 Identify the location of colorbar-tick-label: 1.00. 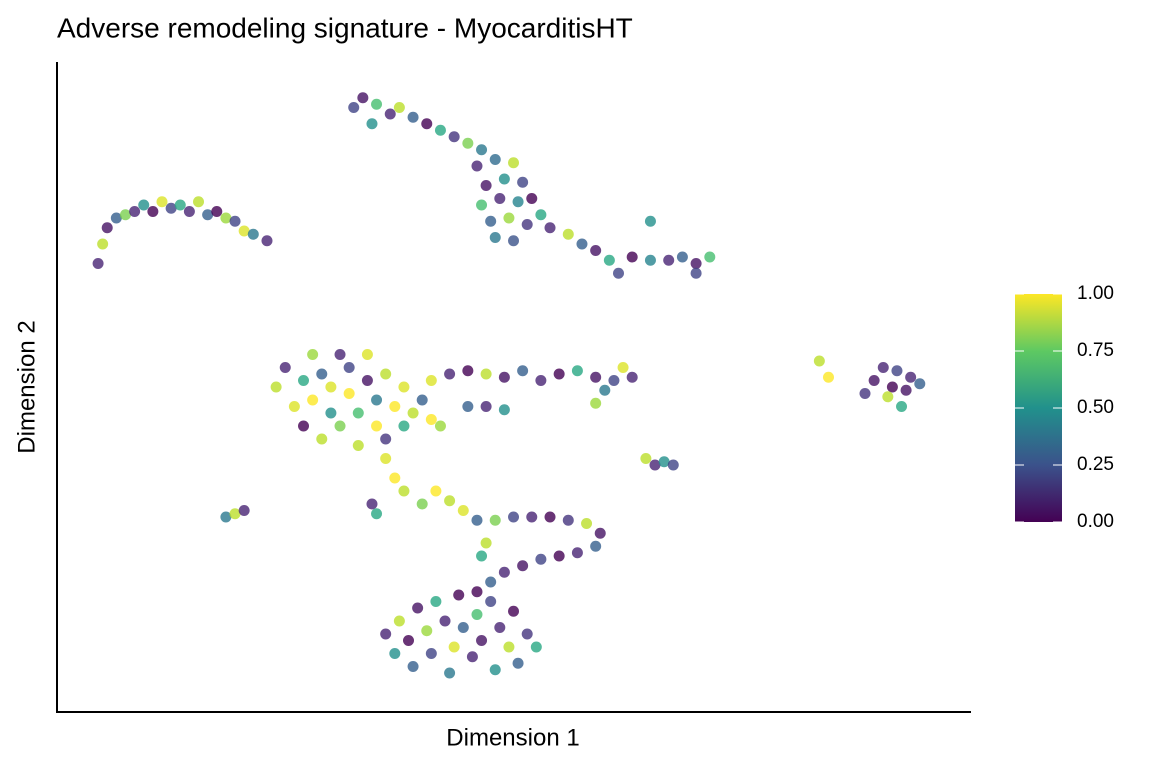
(1095, 293).